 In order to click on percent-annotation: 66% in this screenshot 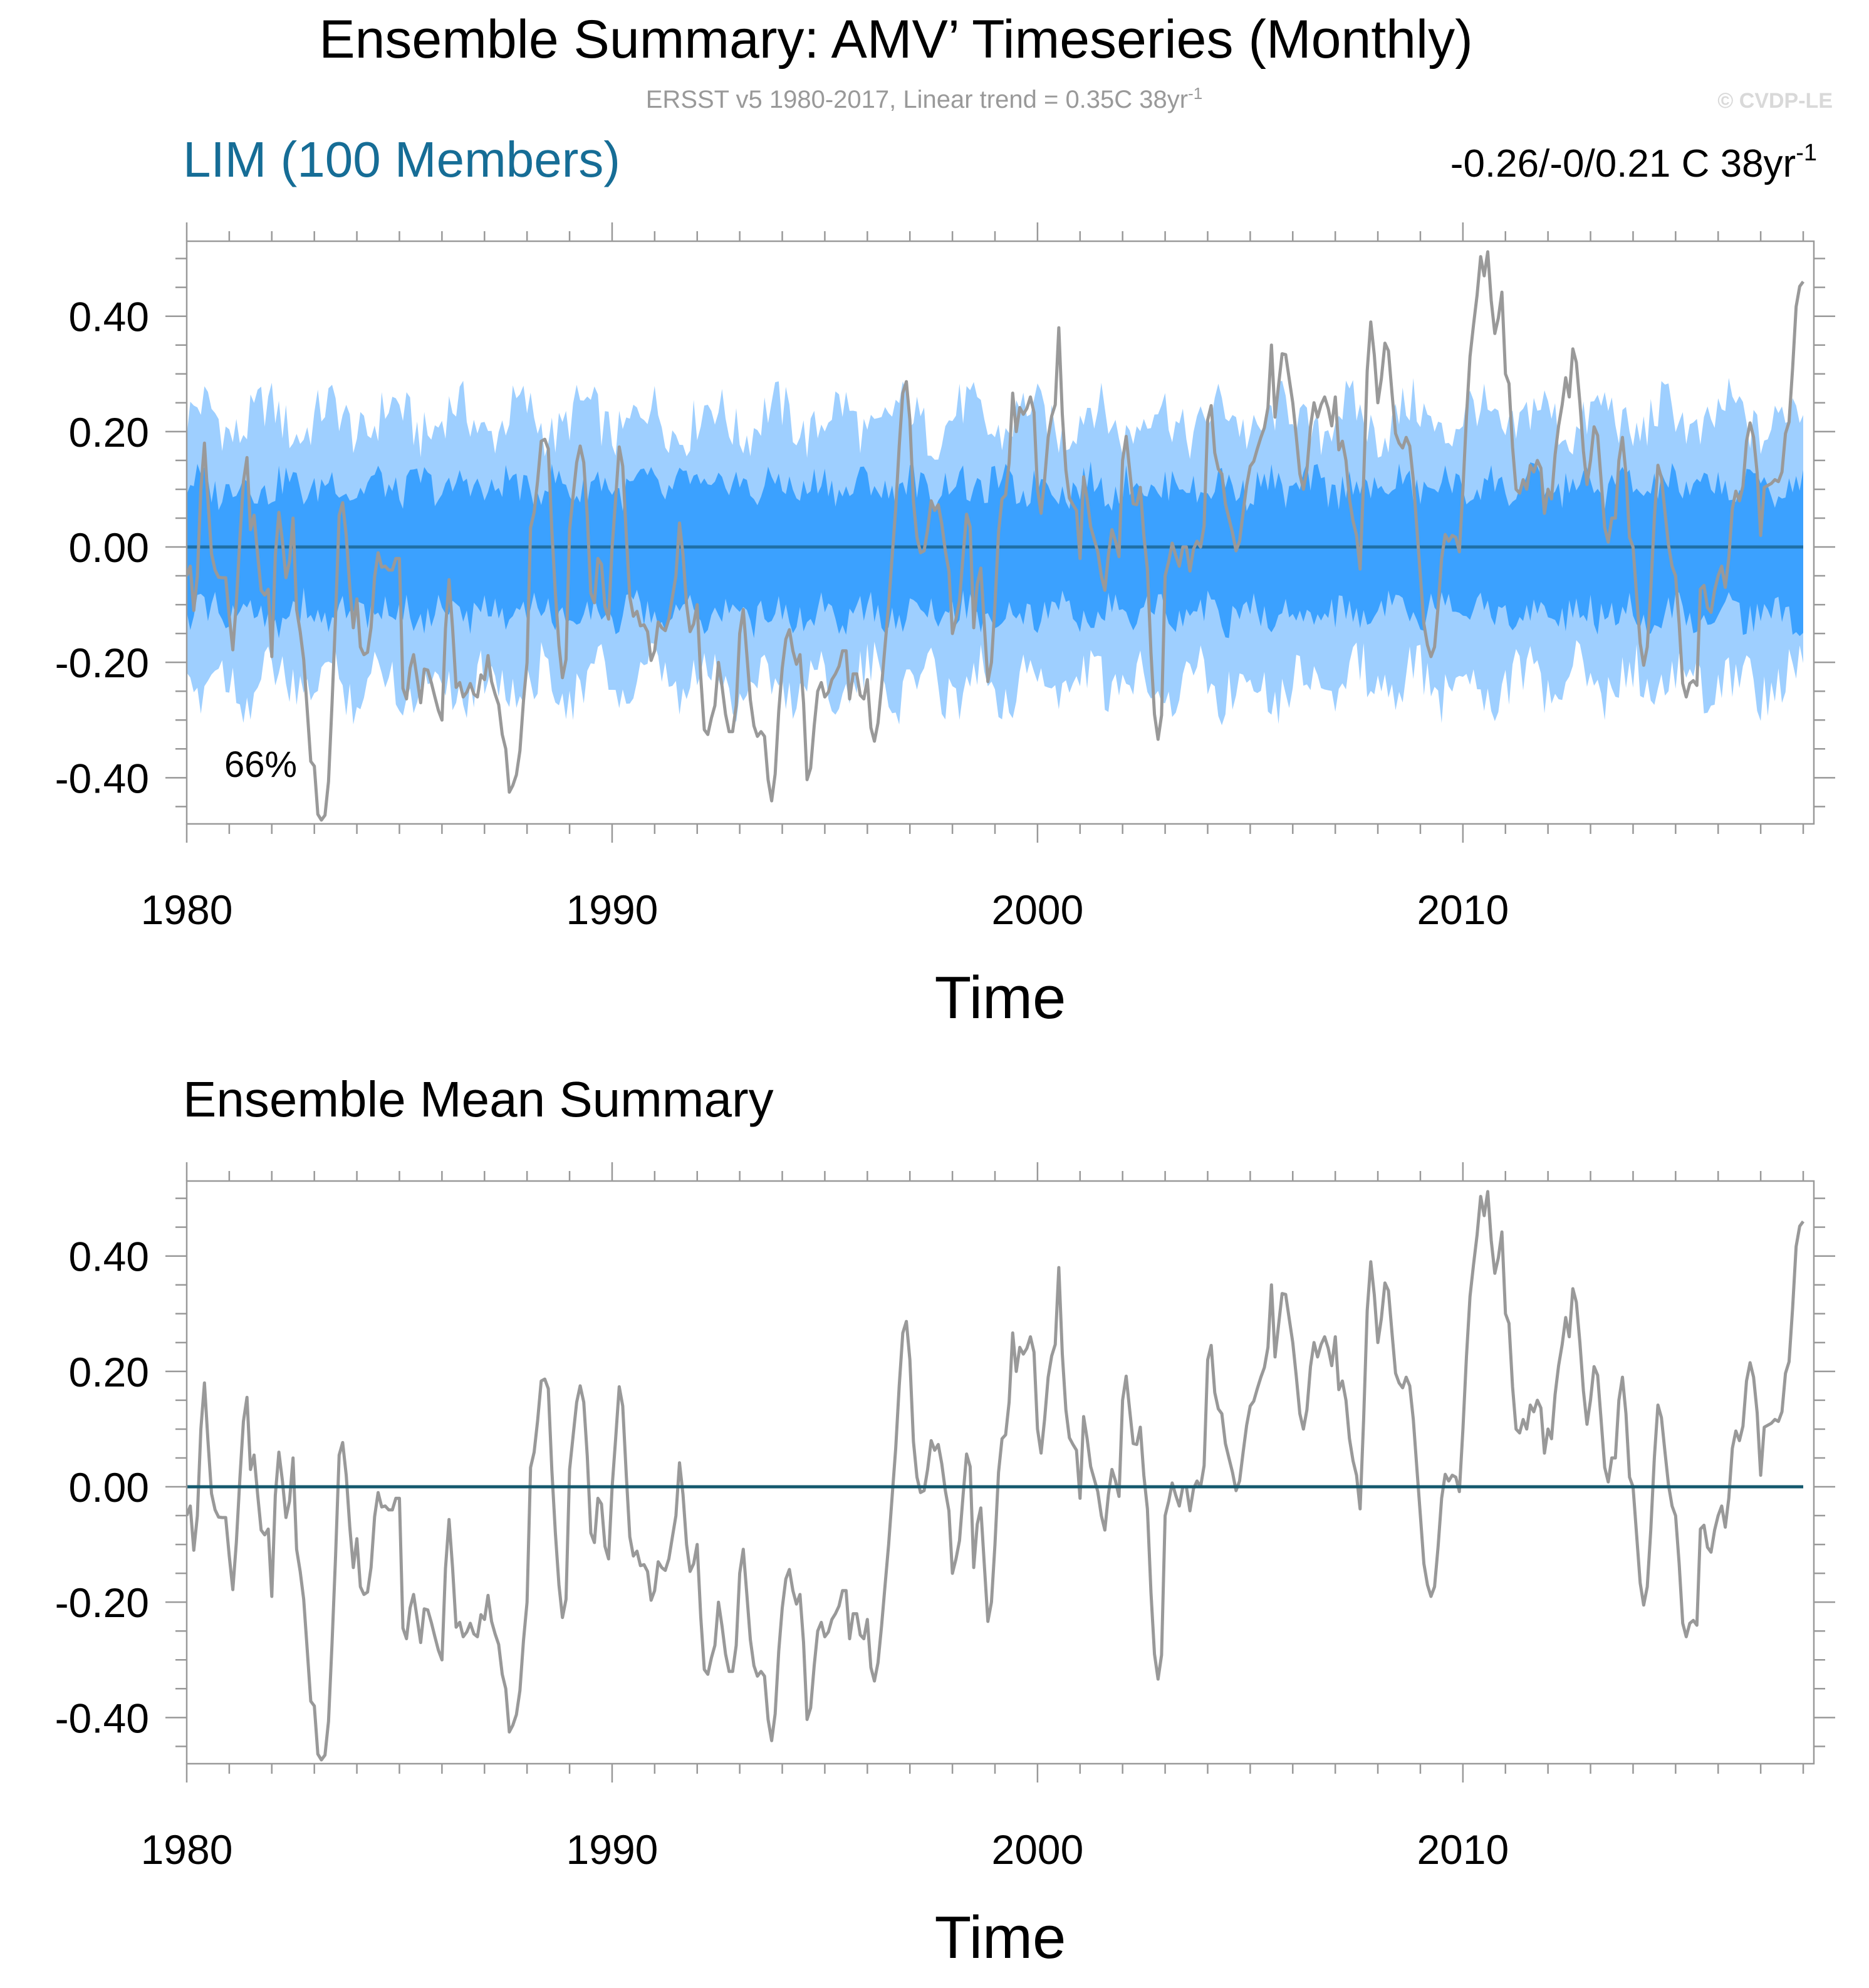, I will do `click(260, 765)`.